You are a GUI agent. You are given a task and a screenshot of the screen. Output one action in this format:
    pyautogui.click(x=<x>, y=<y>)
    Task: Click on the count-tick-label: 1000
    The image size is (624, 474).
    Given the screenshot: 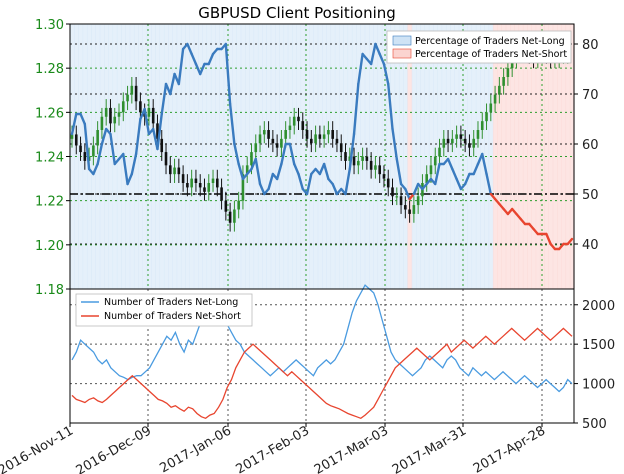 What is the action you would take?
    pyautogui.click(x=598, y=385)
    